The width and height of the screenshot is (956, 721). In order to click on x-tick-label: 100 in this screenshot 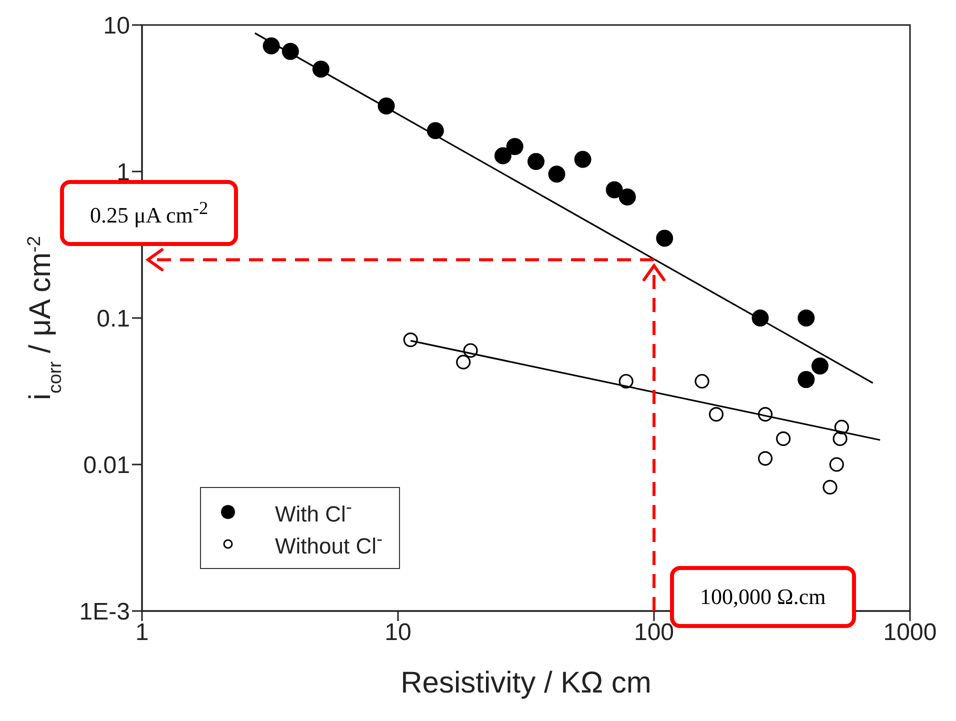, I will do `click(654, 632)`.